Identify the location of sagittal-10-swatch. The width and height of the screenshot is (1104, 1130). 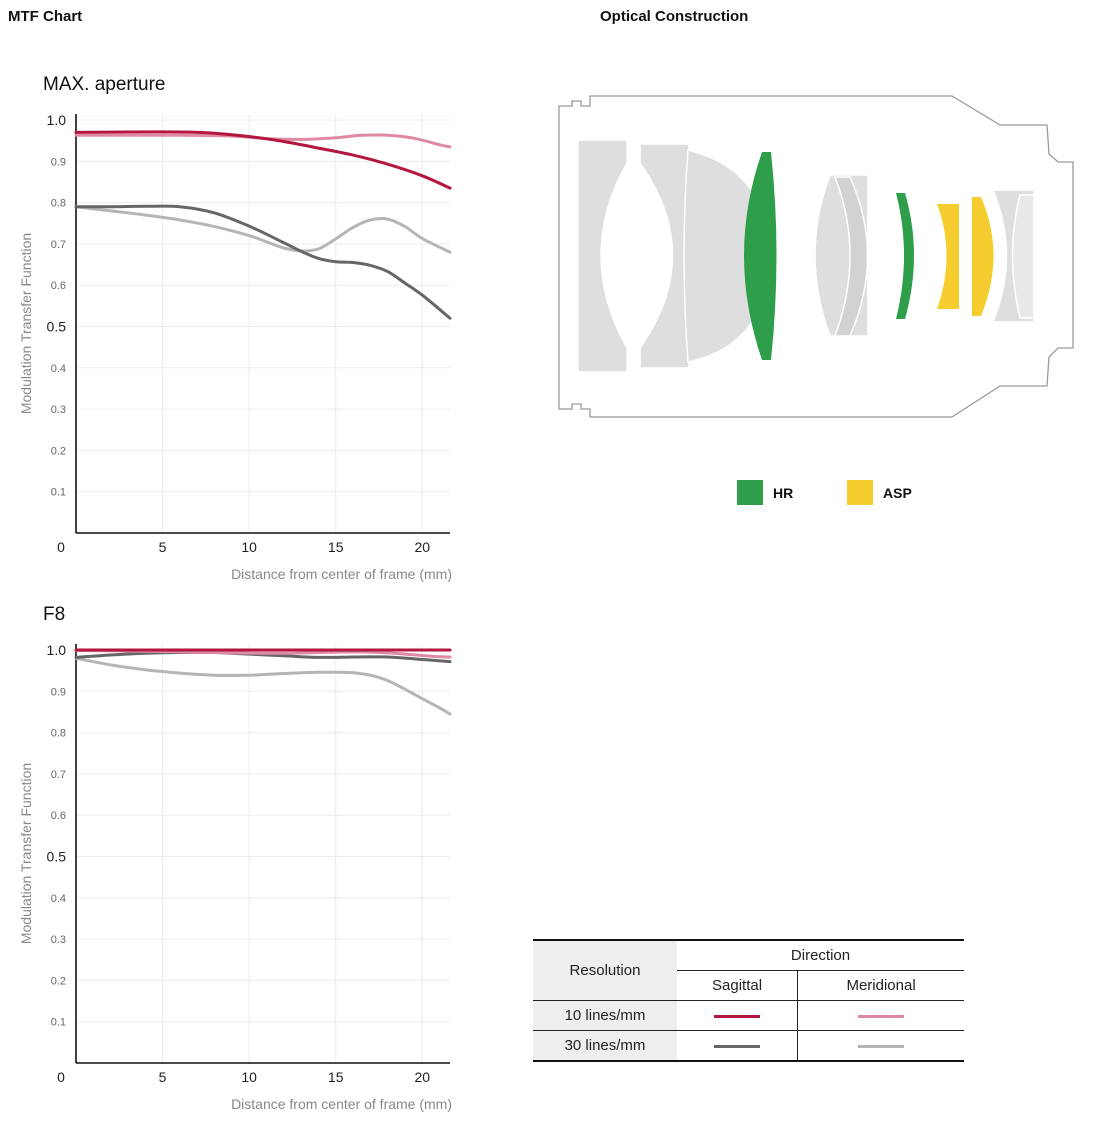
(737, 1016).